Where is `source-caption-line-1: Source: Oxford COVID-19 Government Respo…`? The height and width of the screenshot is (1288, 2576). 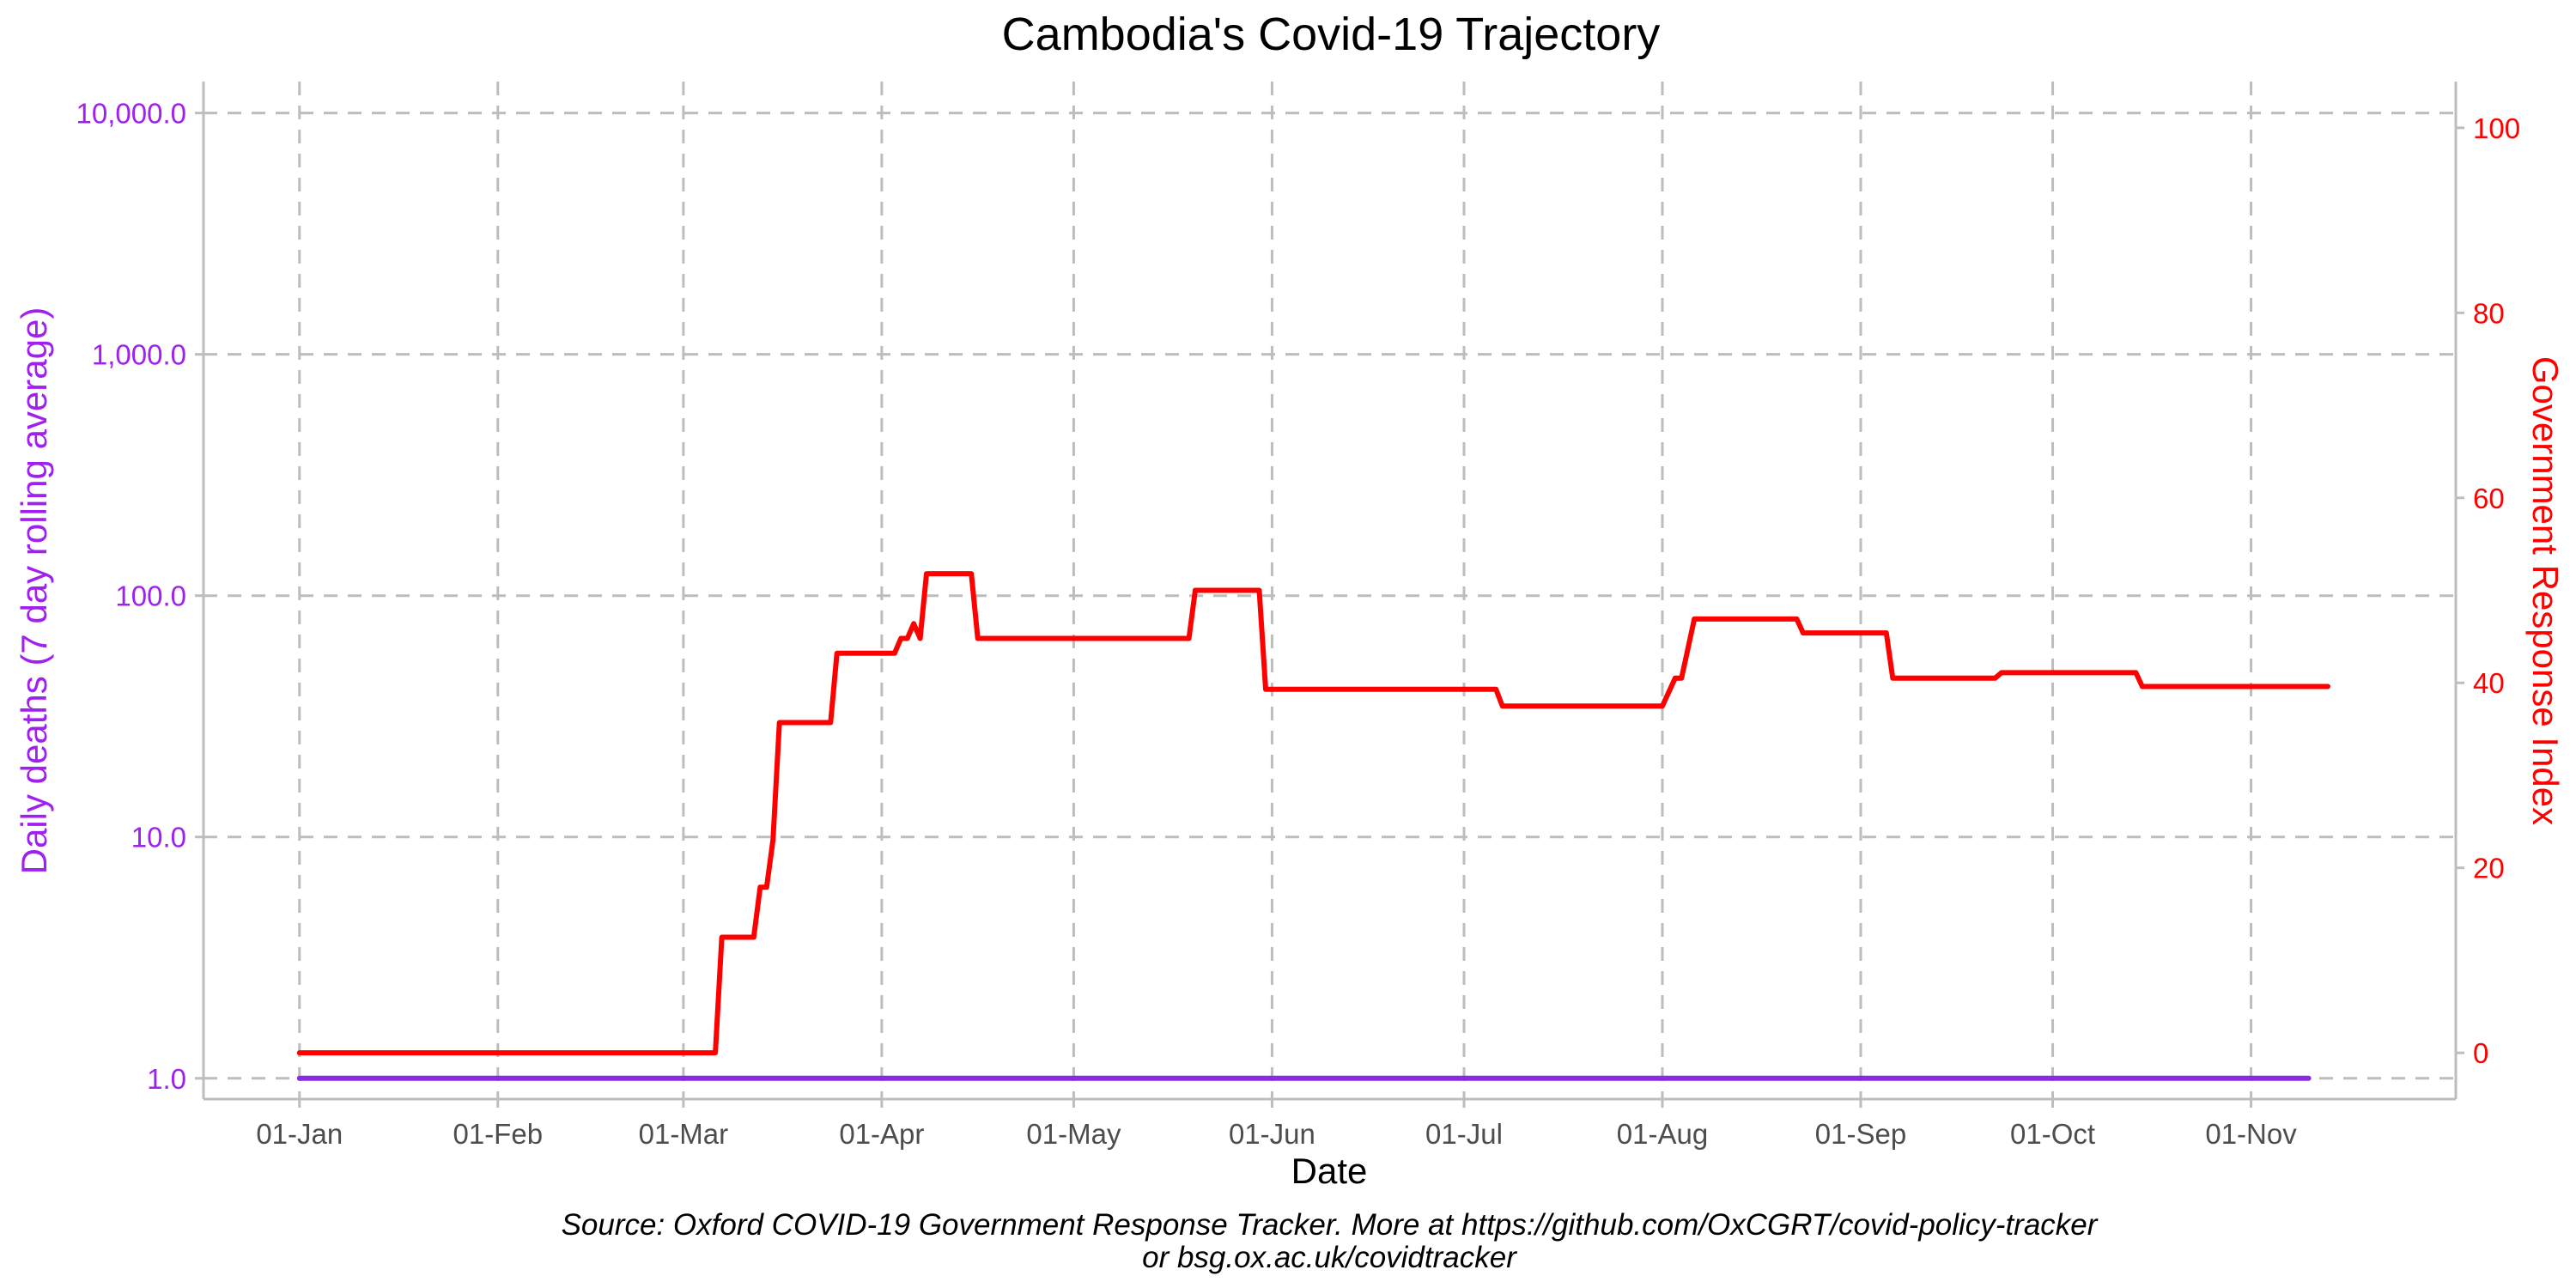
source-caption-line-1: Source: Oxford COVID-19 Government Respo… is located at coordinates (1330, 1225).